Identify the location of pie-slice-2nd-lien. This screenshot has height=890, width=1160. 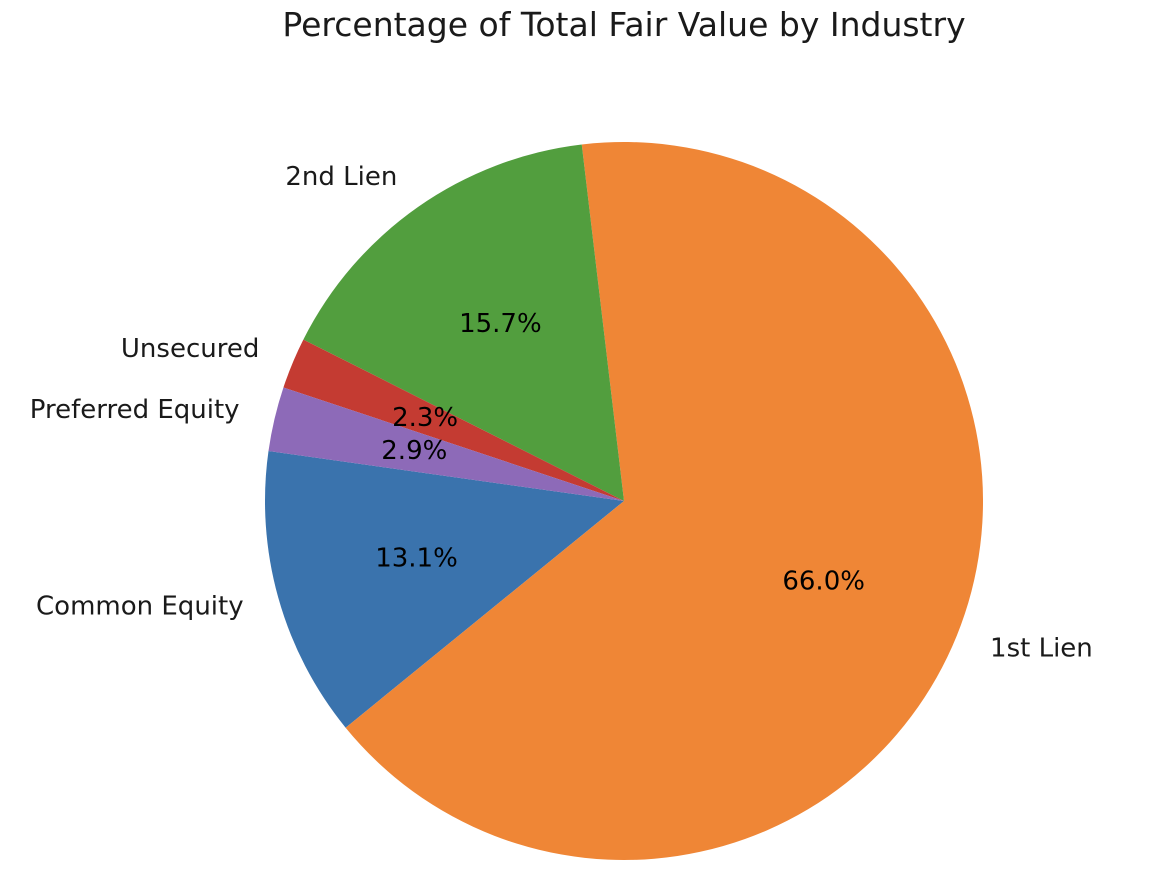
(463, 322).